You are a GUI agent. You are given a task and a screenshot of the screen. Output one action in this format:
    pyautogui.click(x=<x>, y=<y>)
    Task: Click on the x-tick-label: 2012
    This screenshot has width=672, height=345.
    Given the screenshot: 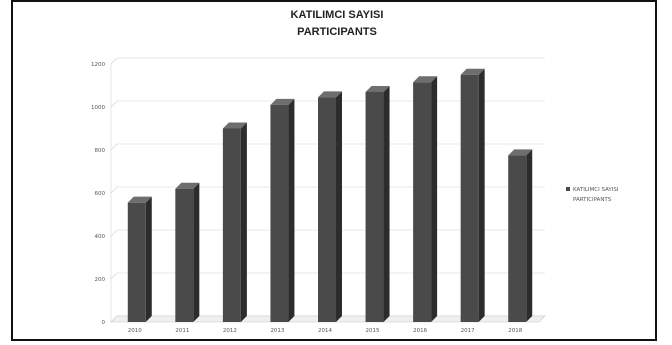 What is the action you would take?
    pyautogui.click(x=230, y=331)
    